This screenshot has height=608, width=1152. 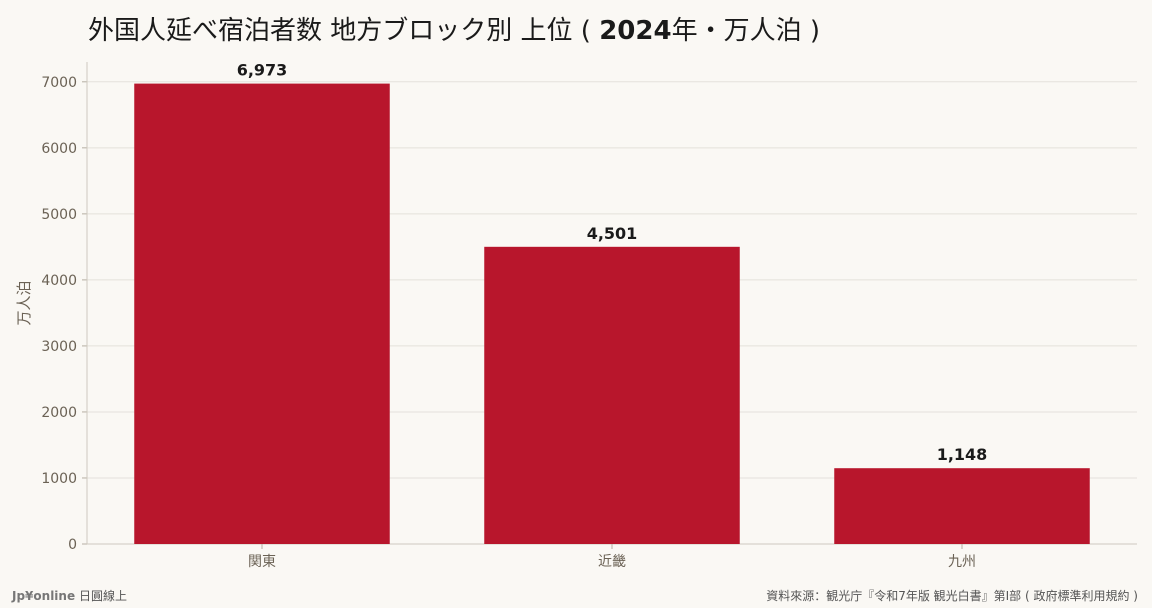 I want to click on y-tick-label: 3000, so click(x=59, y=347).